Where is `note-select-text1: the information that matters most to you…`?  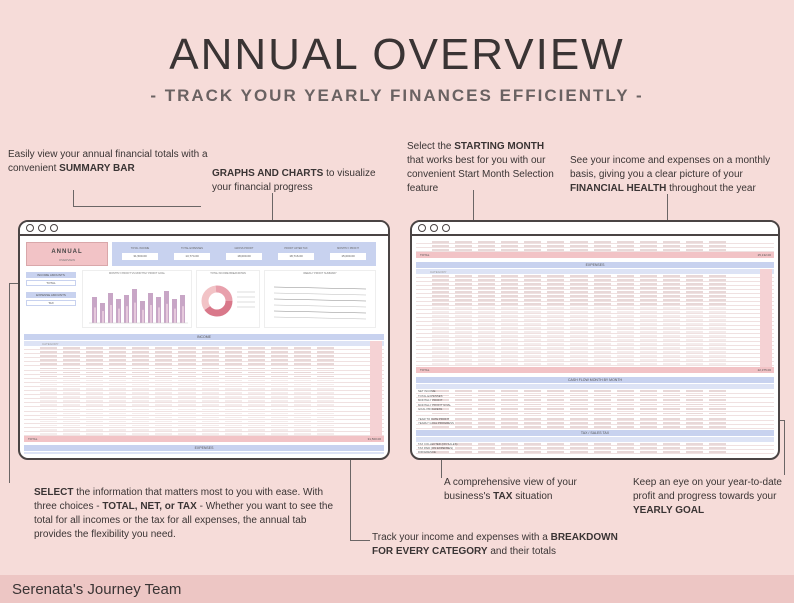 note-select-text1: the information that matters most to you… is located at coordinates (179, 499).